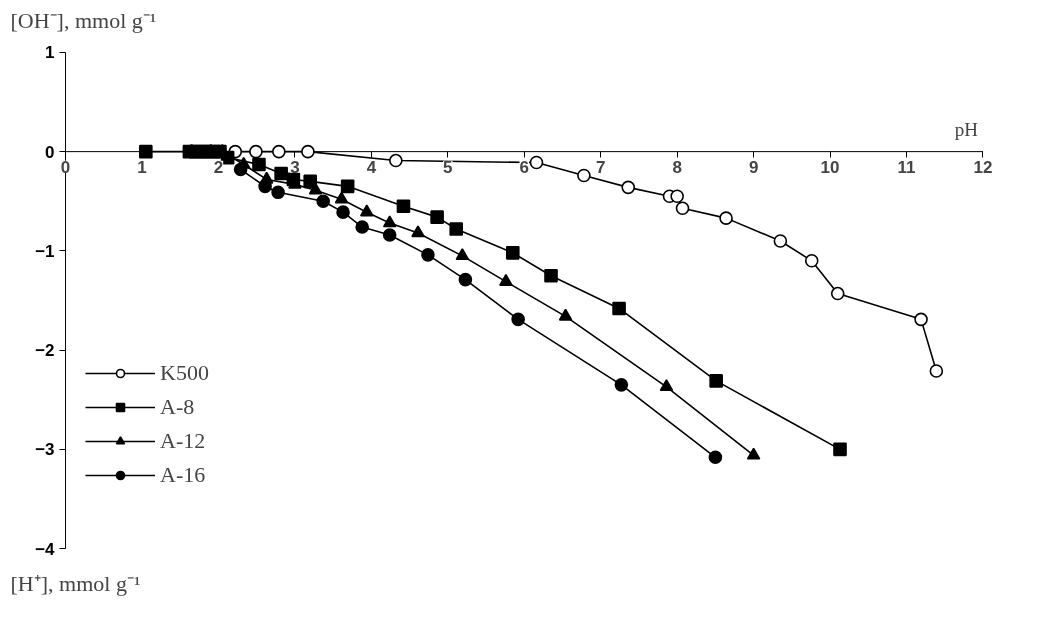 Image resolution: width=1057 pixels, height=617 pixels. What do you see at coordinates (371, 167) in the screenshot?
I see `x-tick-label: 4` at bounding box center [371, 167].